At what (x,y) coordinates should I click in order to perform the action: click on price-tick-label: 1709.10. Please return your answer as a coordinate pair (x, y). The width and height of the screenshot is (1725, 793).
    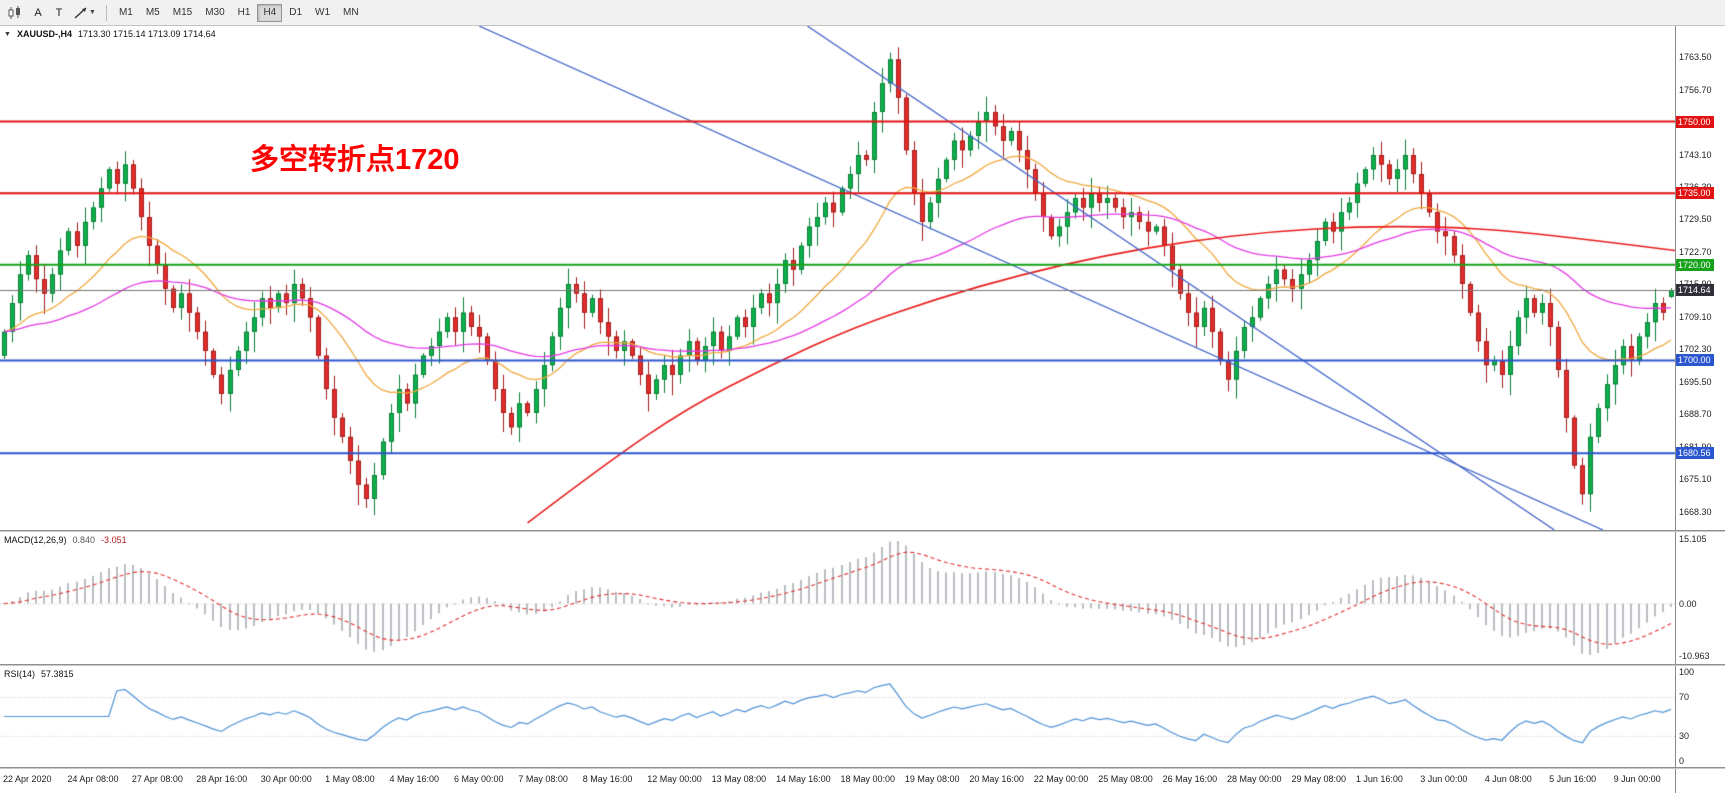
    Looking at the image, I should click on (1695, 316).